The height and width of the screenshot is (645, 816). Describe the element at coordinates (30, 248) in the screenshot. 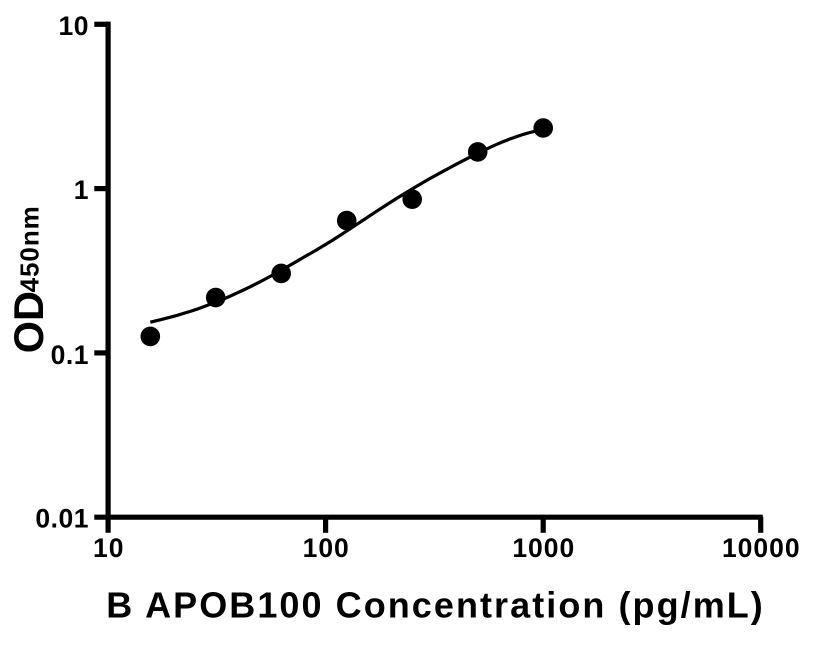

I see `svg-text: 450nm` at that location.